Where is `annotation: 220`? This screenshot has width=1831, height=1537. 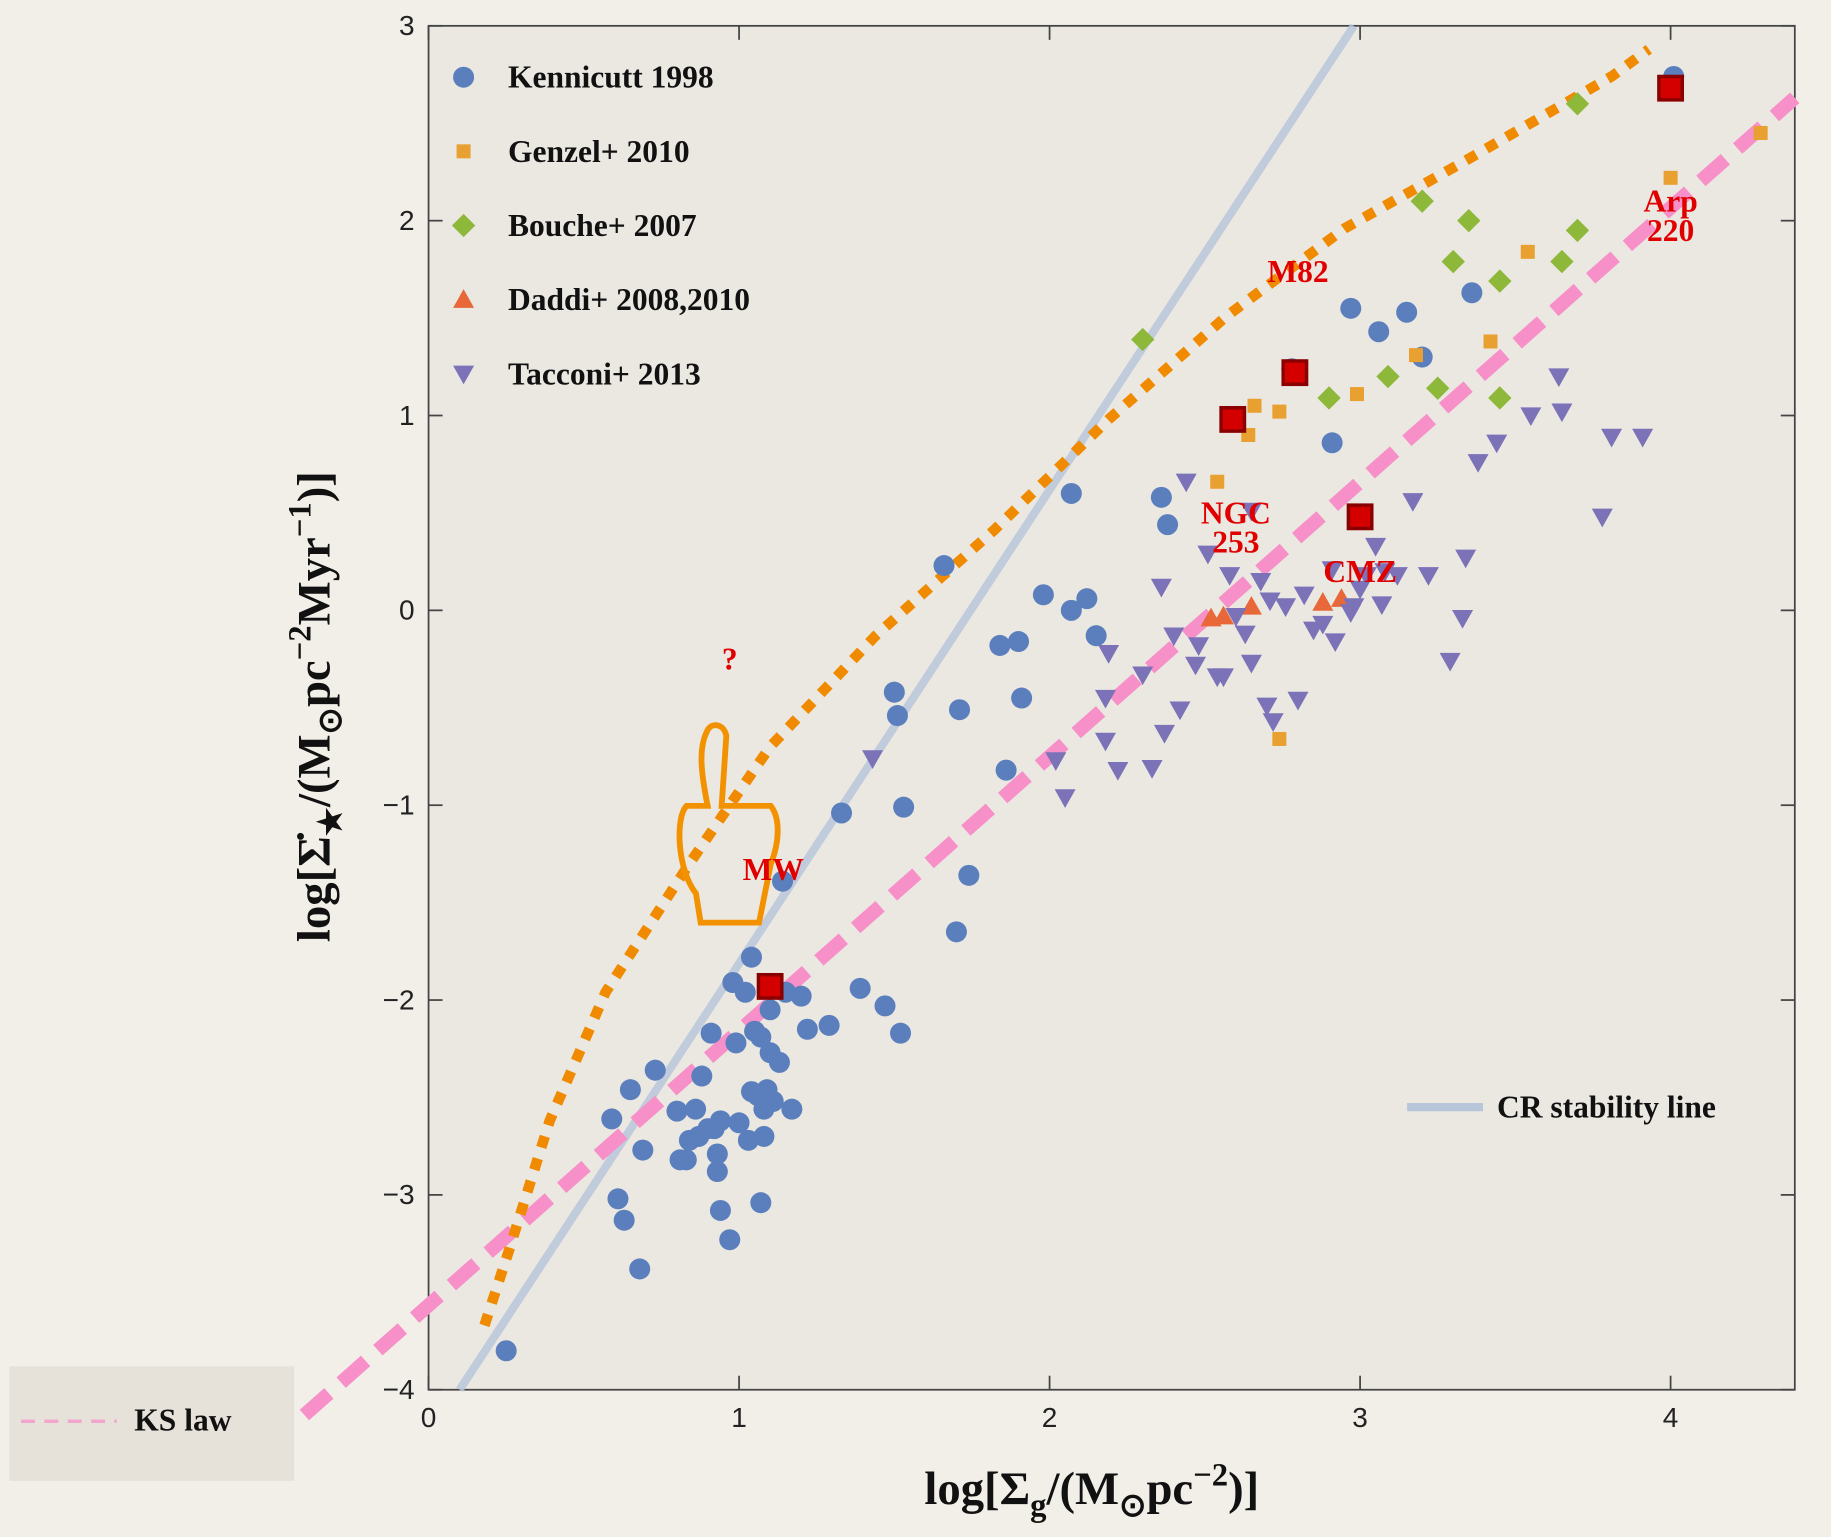 annotation: 220 is located at coordinates (1670, 230).